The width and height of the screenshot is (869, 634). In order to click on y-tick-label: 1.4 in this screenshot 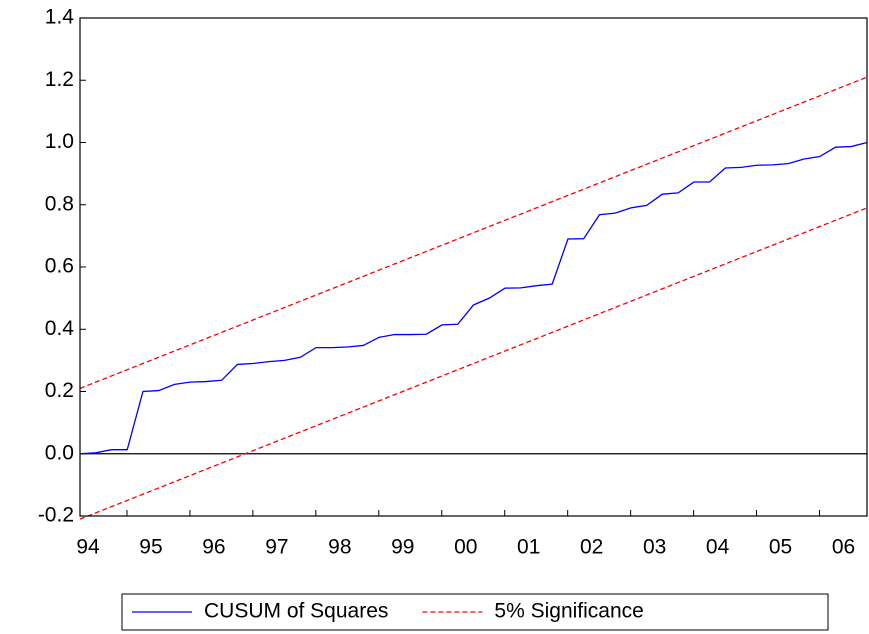, I will do `click(60, 17)`.